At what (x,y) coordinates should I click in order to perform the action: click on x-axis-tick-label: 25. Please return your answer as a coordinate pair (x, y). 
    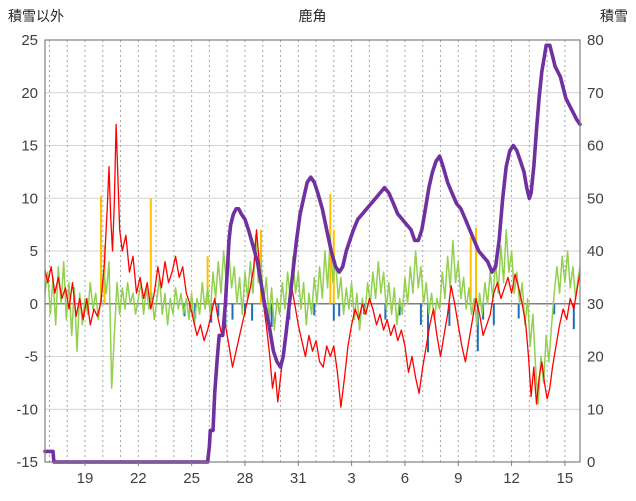
    Looking at the image, I should click on (191, 478).